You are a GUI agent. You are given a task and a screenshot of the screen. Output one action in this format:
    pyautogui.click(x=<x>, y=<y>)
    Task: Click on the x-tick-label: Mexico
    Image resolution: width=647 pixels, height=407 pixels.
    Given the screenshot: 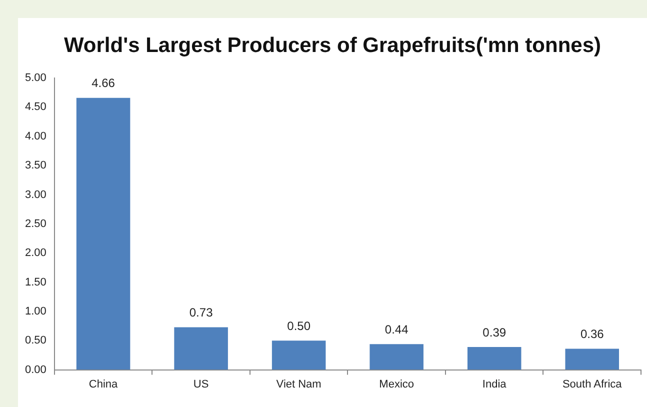 What is the action you would take?
    pyautogui.click(x=396, y=384)
    